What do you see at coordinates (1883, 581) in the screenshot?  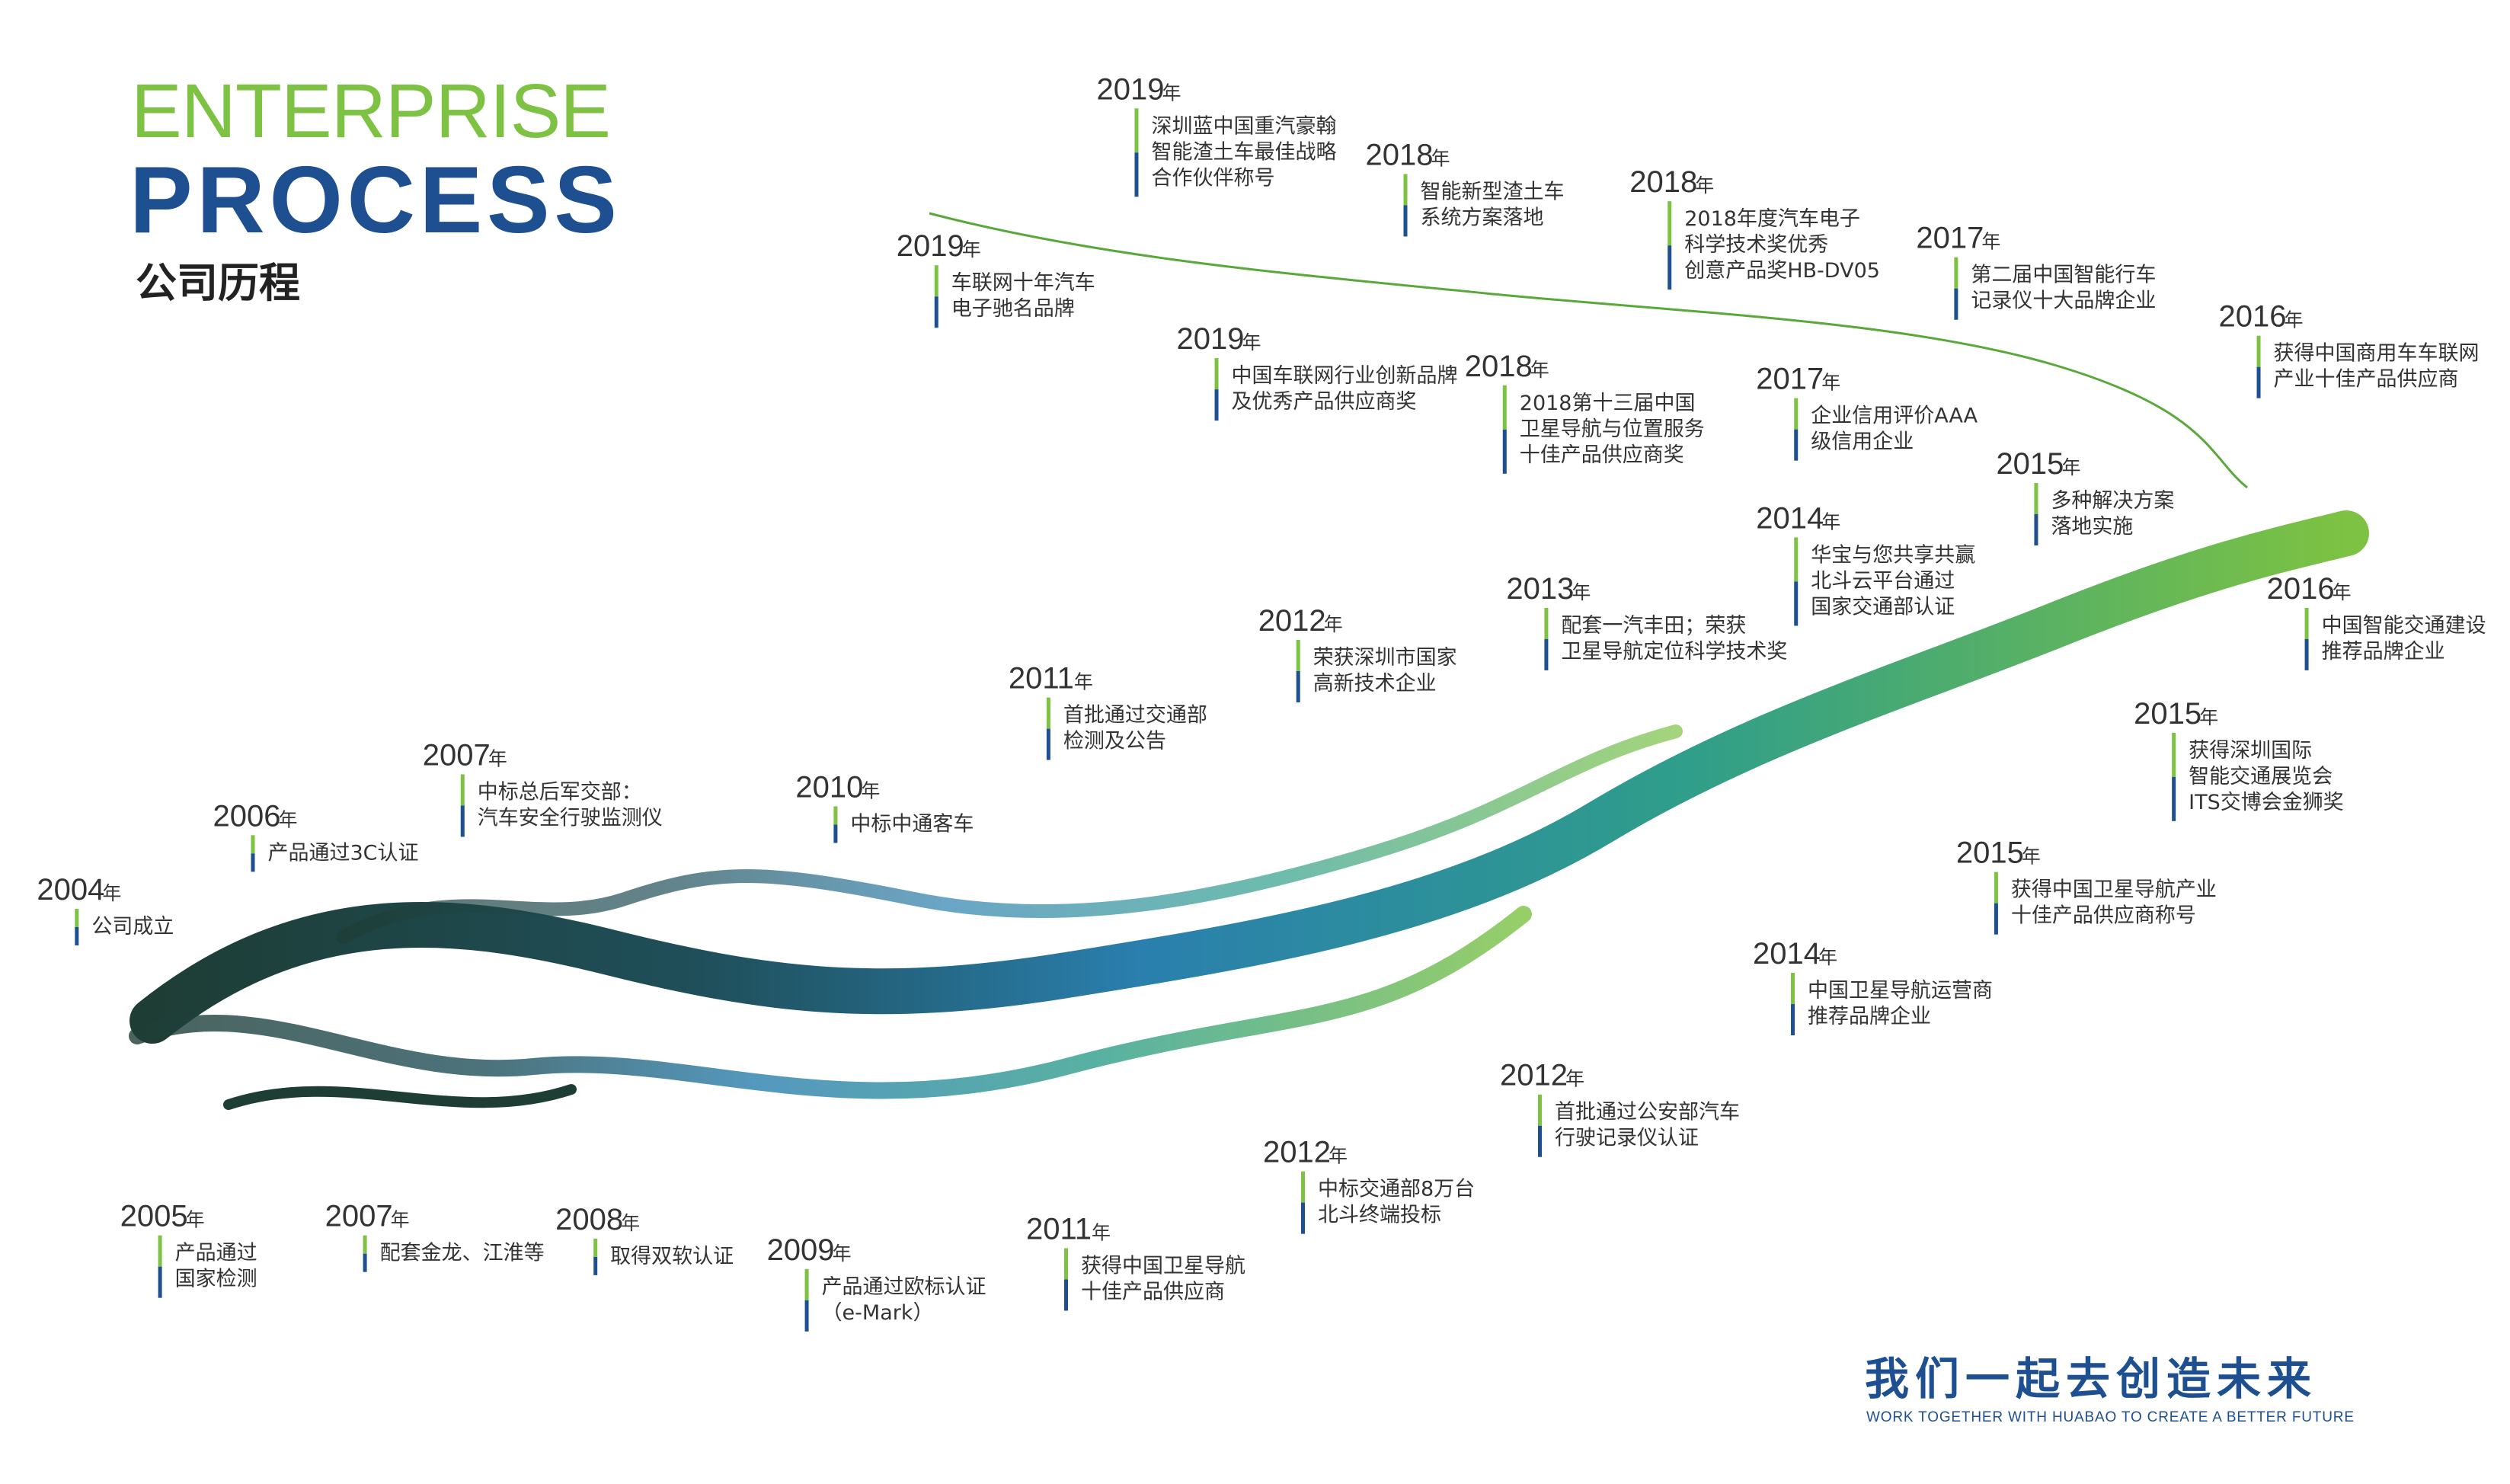 I see `event-text: 北斗云平台通过` at bounding box center [1883, 581].